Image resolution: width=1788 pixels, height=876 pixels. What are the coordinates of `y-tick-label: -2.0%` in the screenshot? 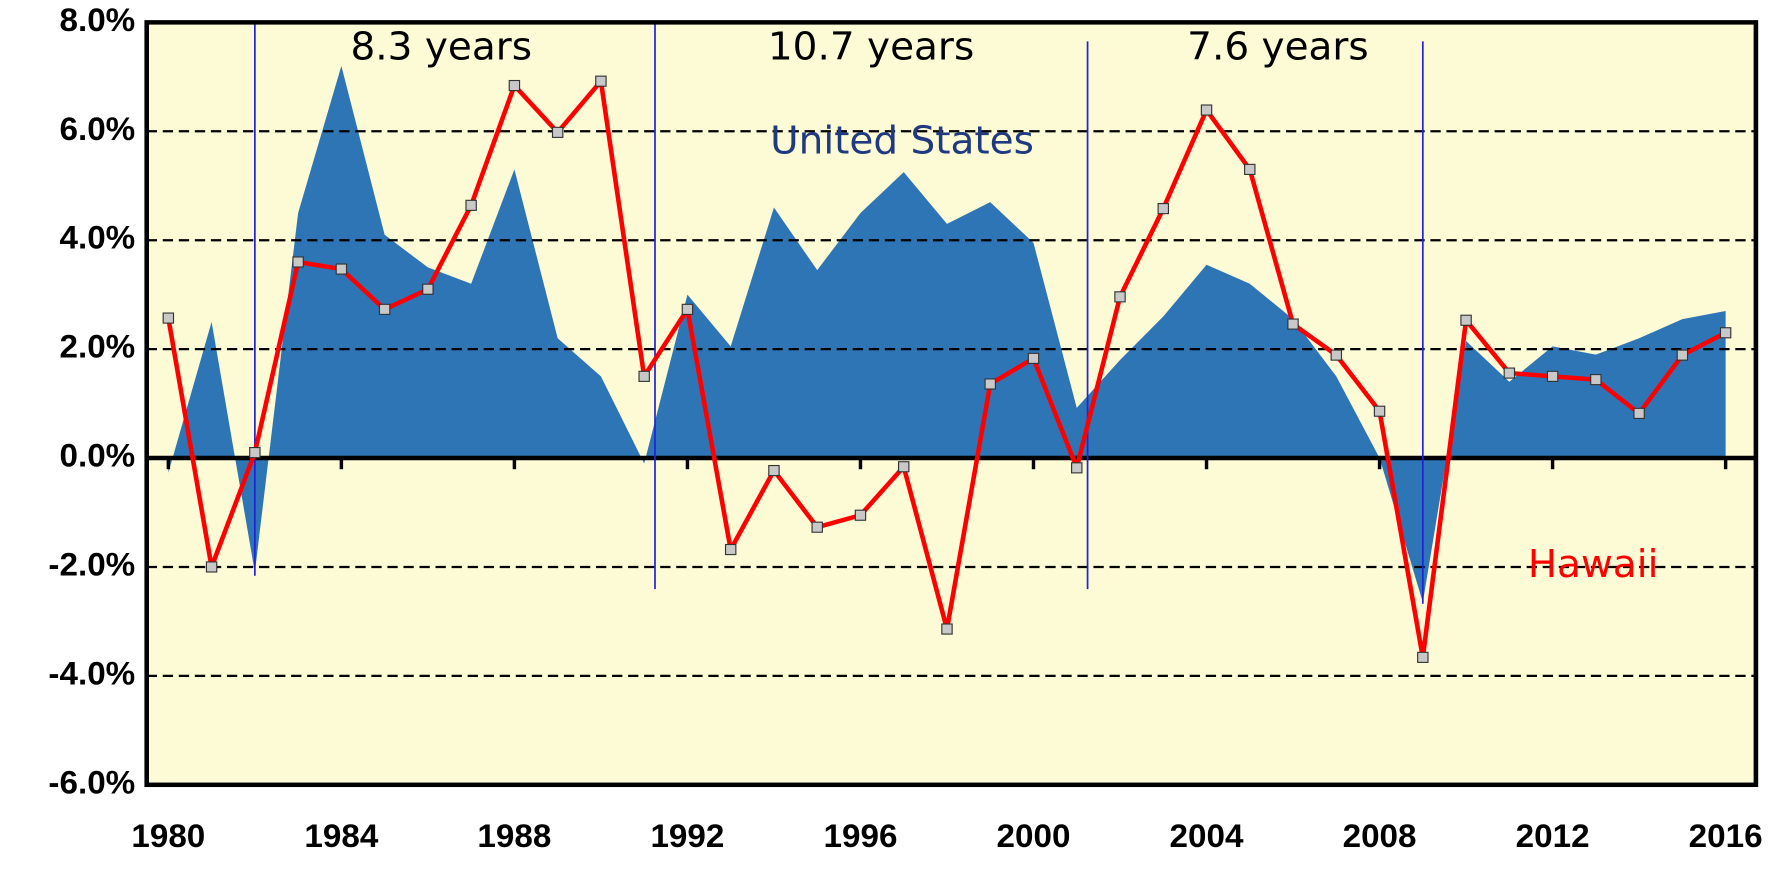 It's located at (91, 564).